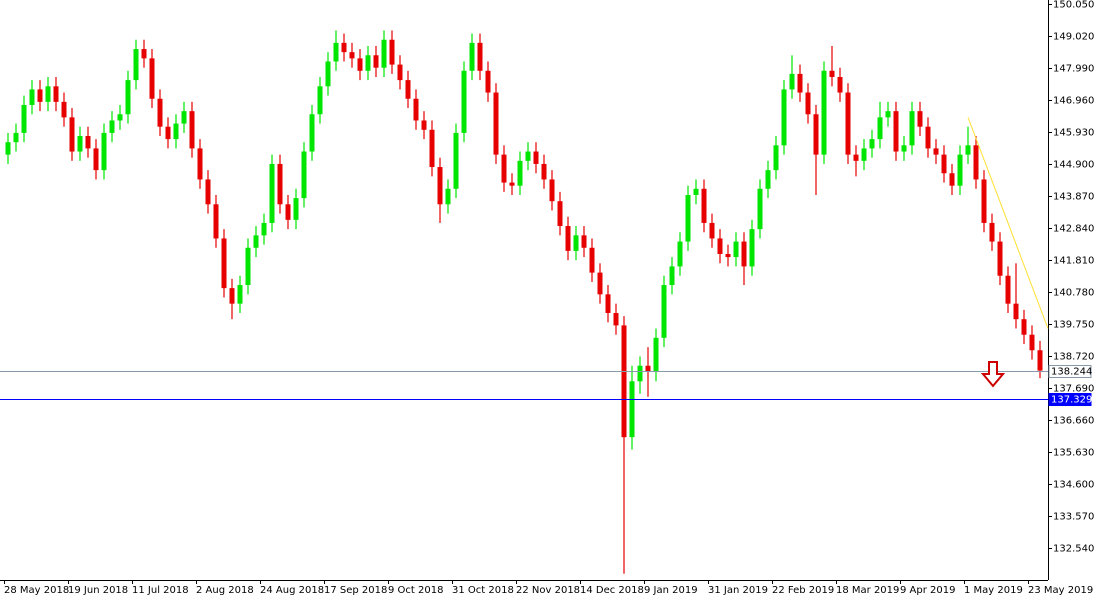 The width and height of the screenshot is (1100, 600). I want to click on y-tick-label: 134.600, so click(1073, 485).